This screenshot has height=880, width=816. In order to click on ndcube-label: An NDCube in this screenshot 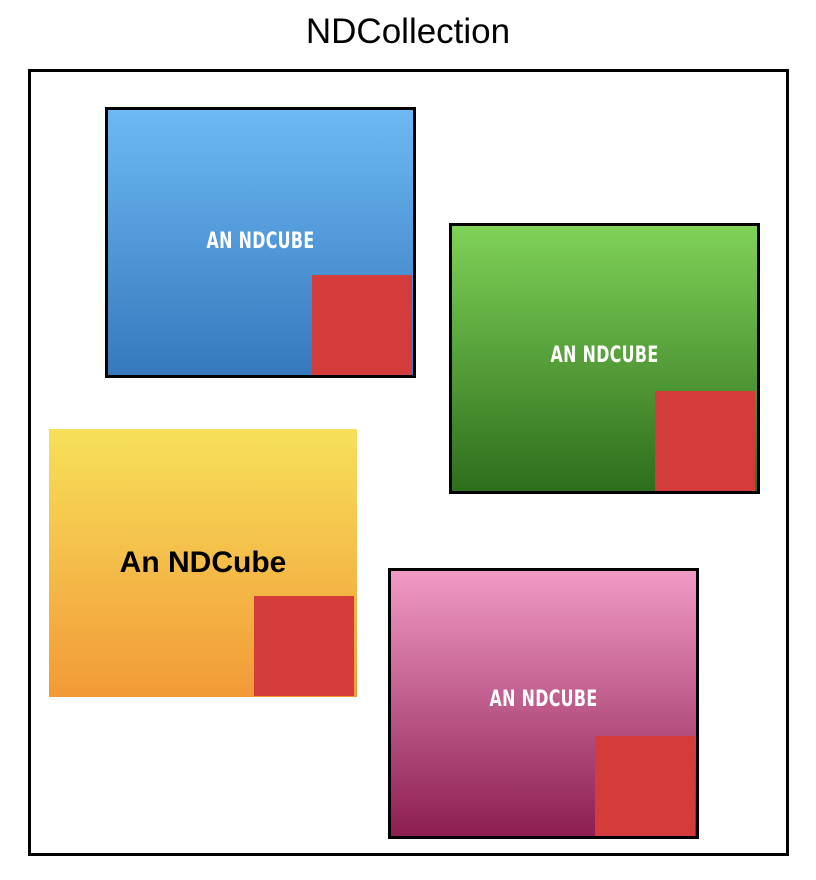, I will do `click(203, 562)`.